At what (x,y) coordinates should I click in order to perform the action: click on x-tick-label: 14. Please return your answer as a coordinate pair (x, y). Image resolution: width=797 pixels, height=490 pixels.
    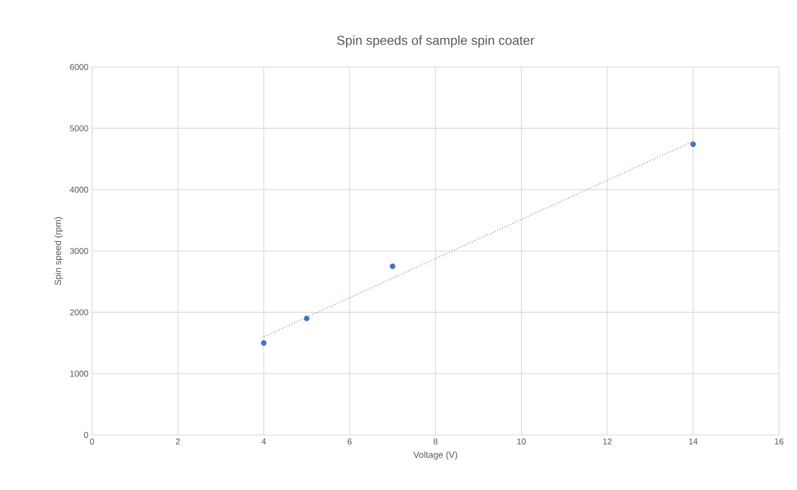
    Looking at the image, I should click on (693, 441).